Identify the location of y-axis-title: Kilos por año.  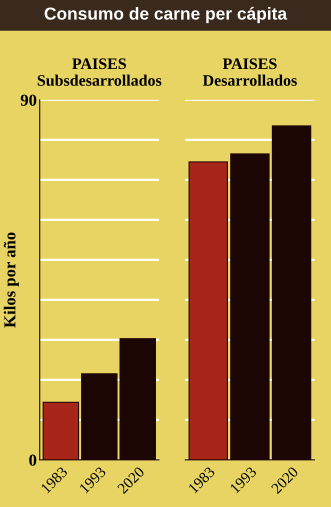
(11, 280).